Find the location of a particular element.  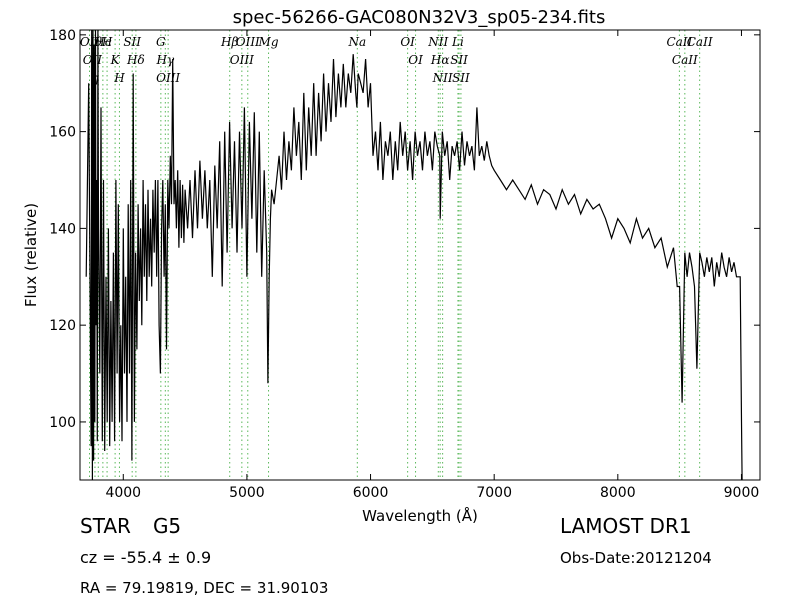

line-marker-label-8: SII is located at coordinates (132, 42).